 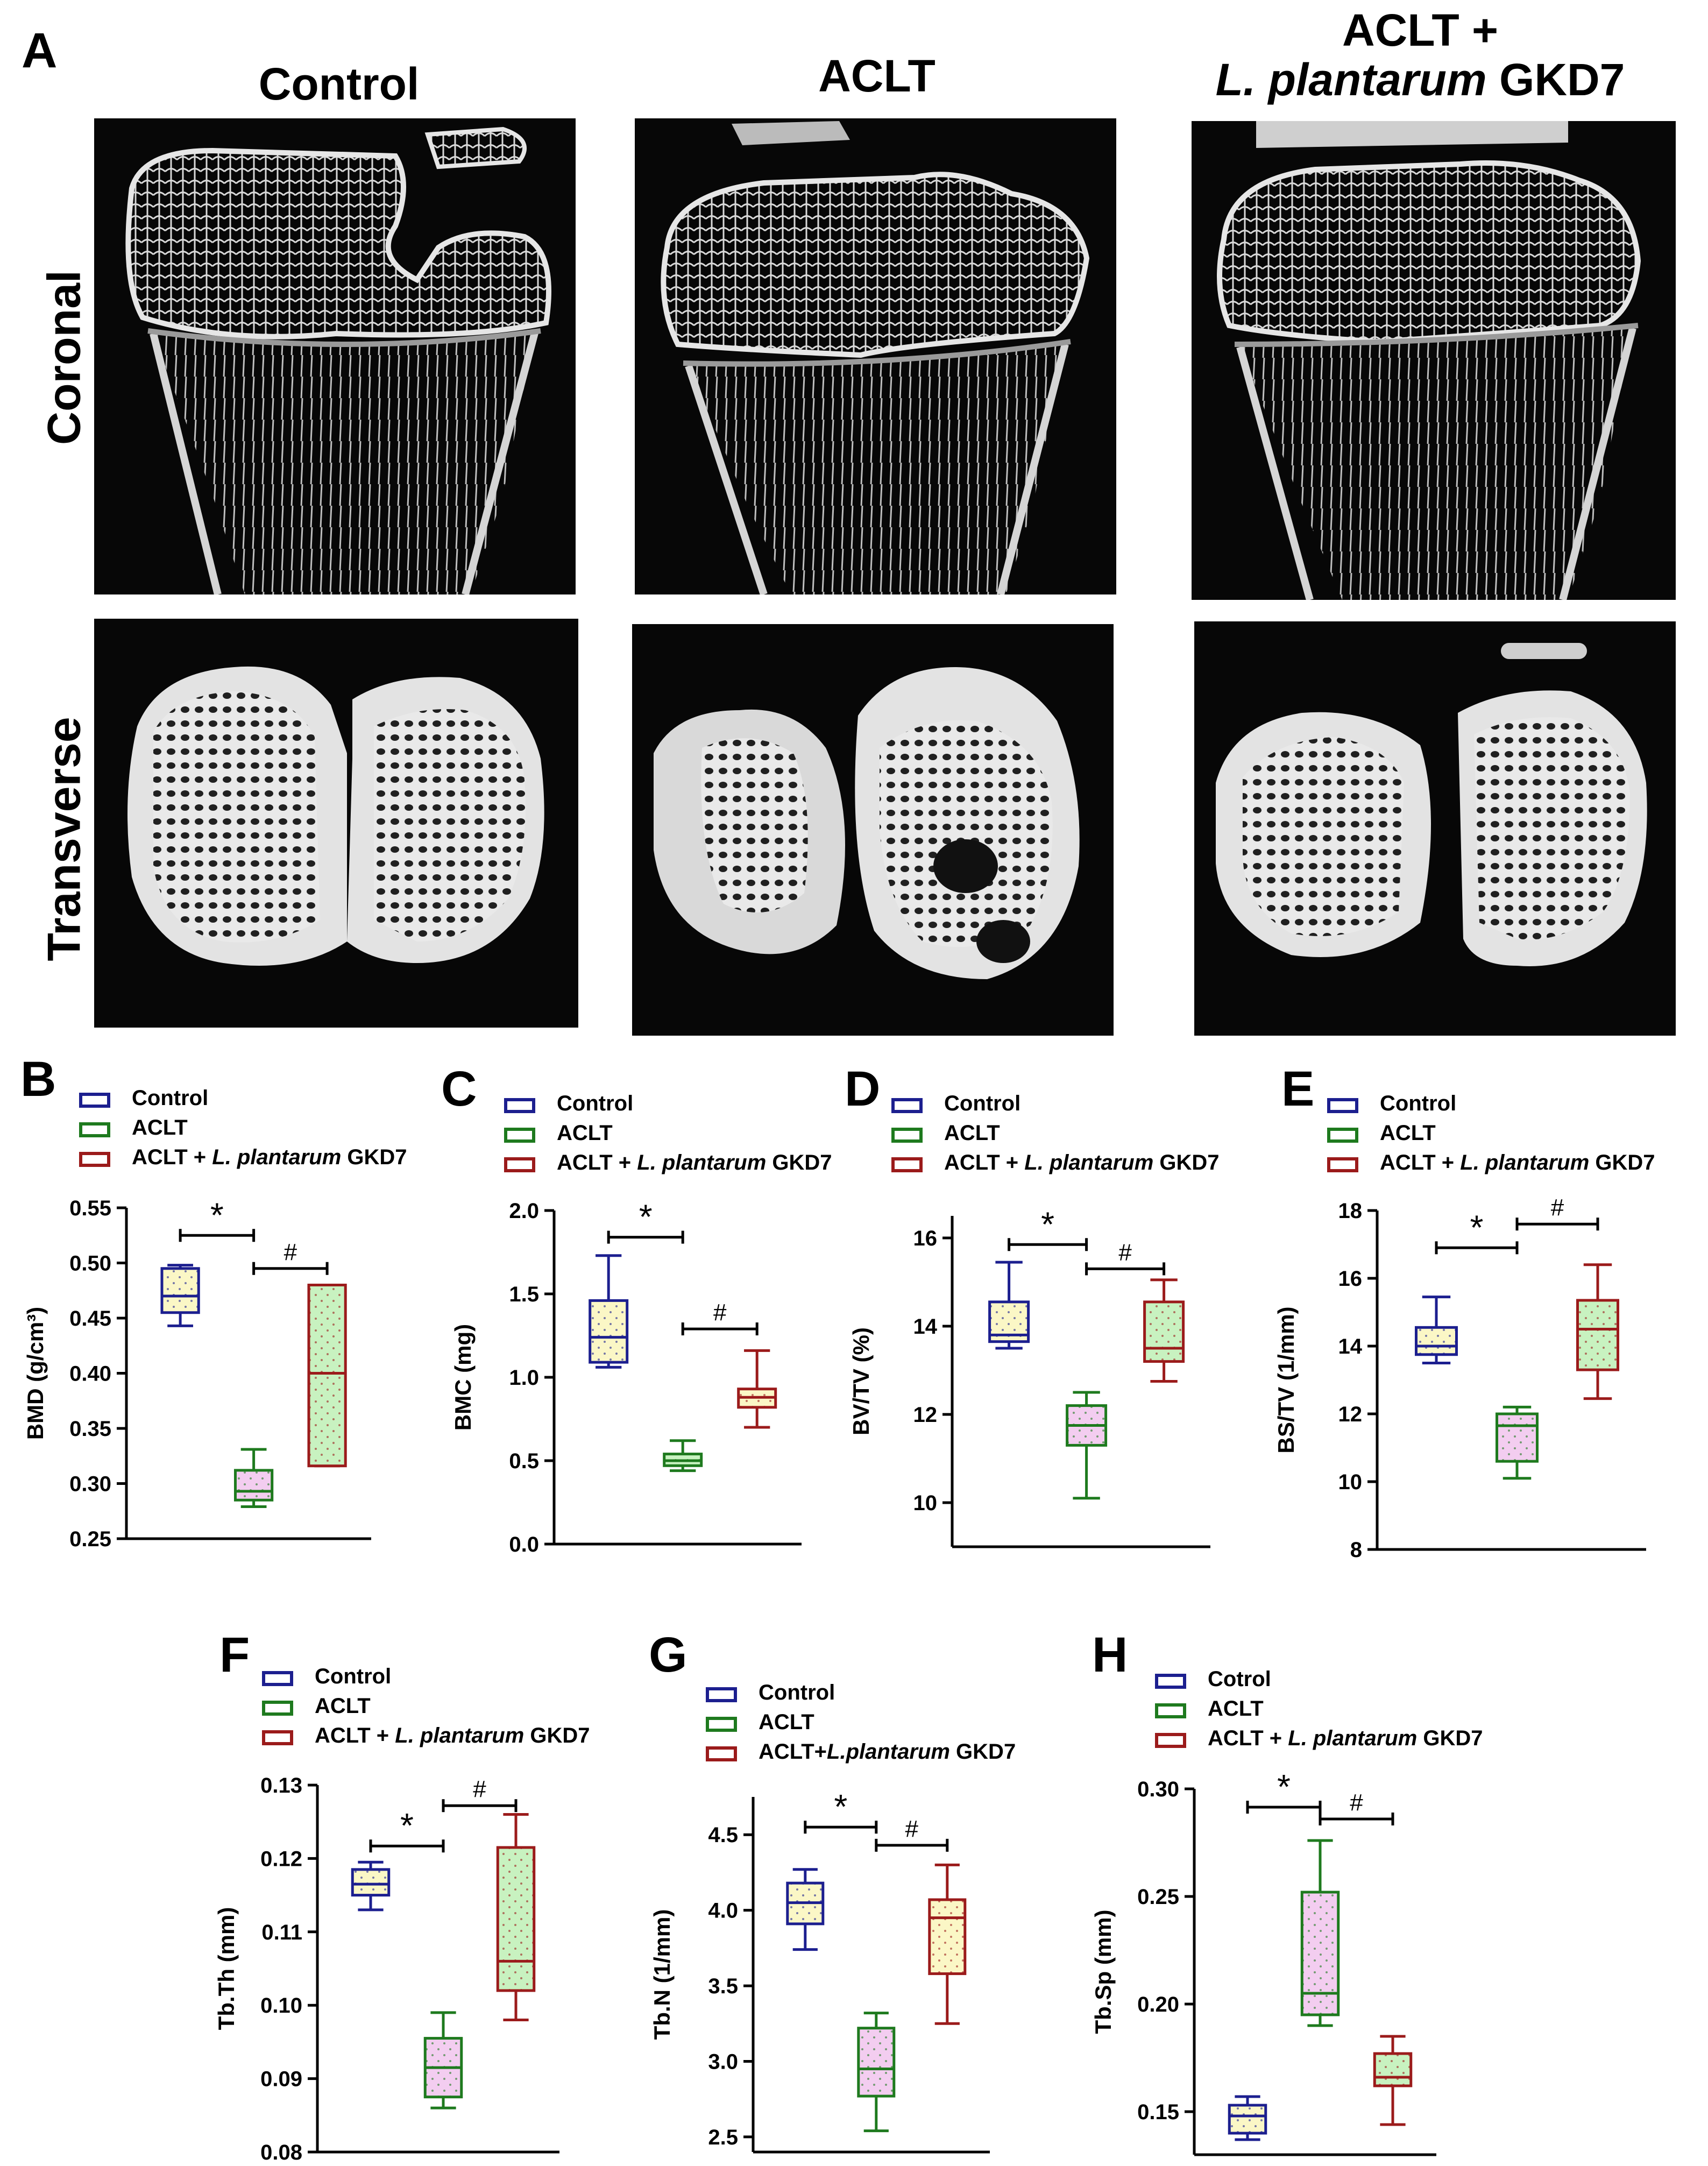 What do you see at coordinates (1556, 79) in the screenshot?
I see `strain-name: GKD7` at bounding box center [1556, 79].